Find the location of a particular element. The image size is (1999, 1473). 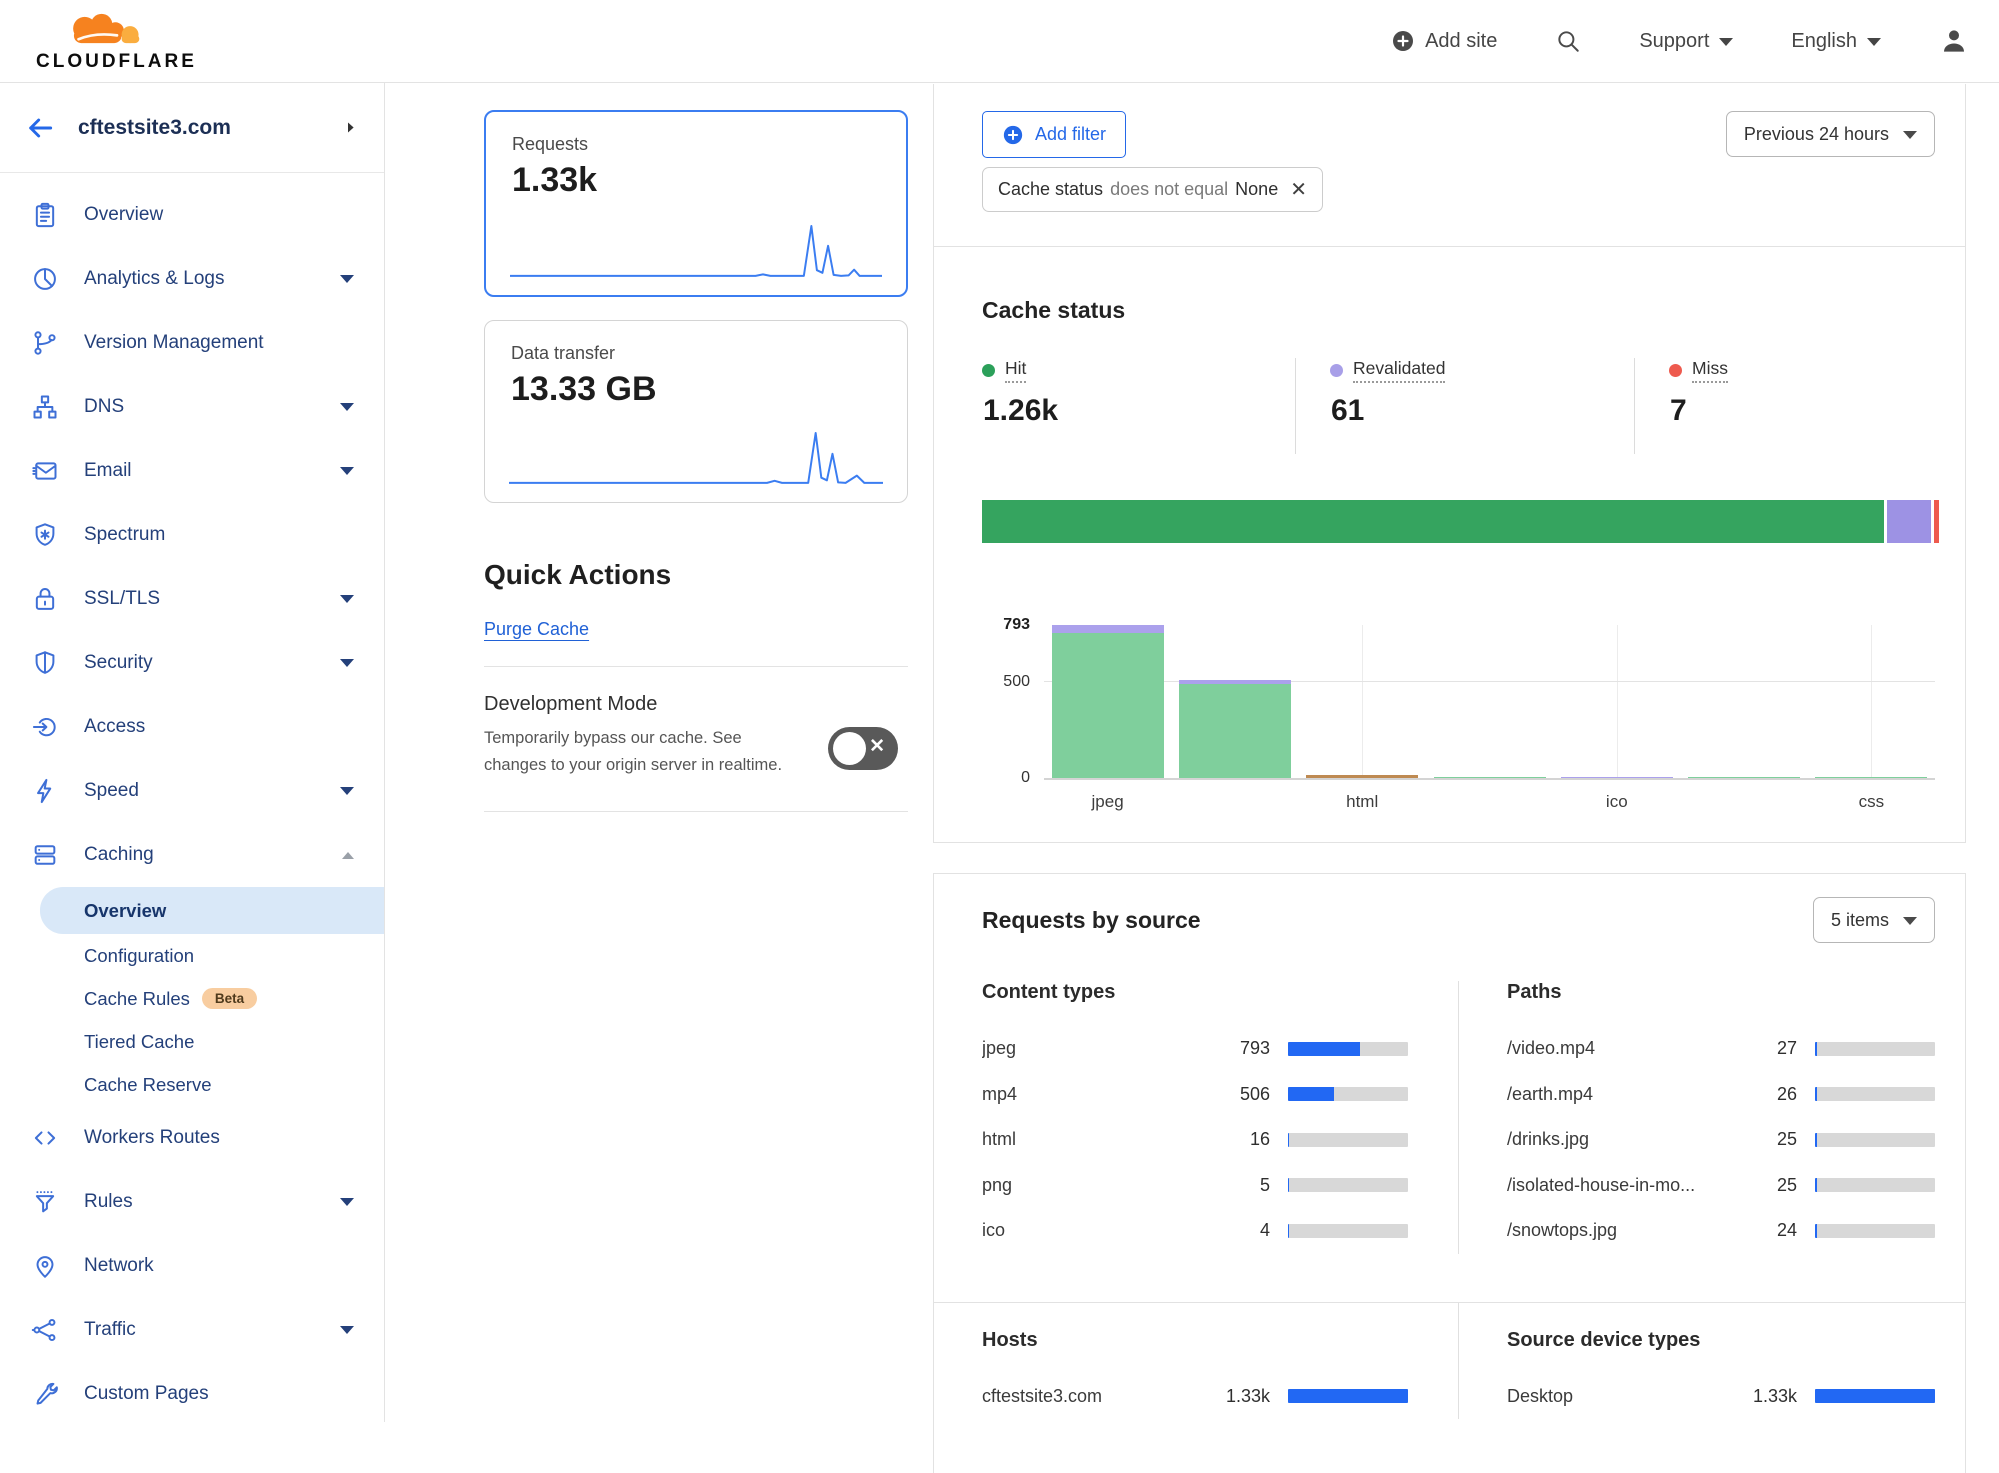

sidebar-item-label: Network is located at coordinates (119, 1265).